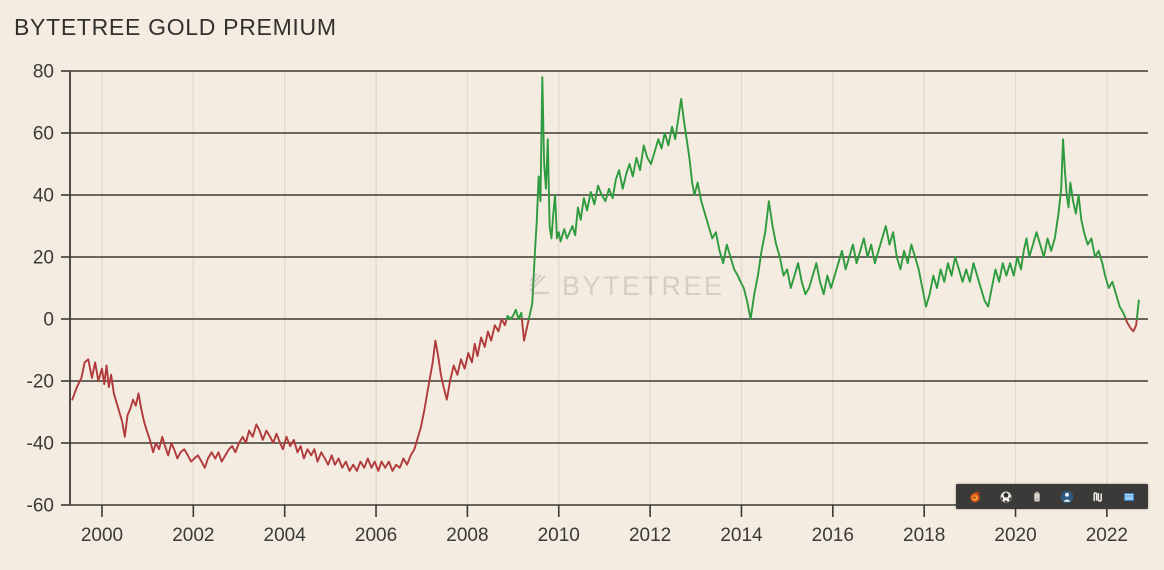 This screenshot has height=570, width=1164. I want to click on x-tick-label: 2002, so click(193, 535).